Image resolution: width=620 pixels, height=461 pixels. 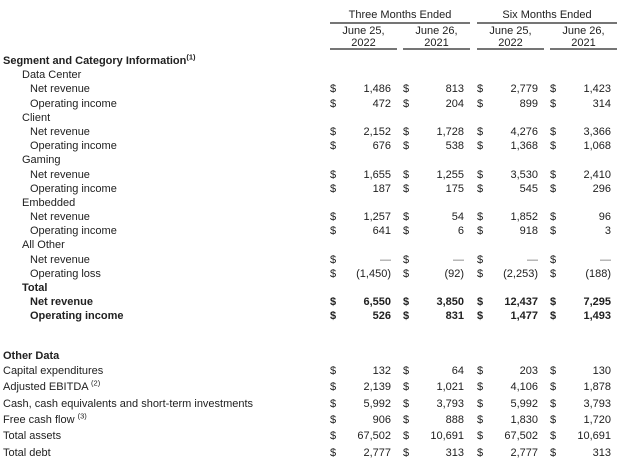 What do you see at coordinates (309, 288) in the screenshot?
I see `section-row: Total` at bounding box center [309, 288].